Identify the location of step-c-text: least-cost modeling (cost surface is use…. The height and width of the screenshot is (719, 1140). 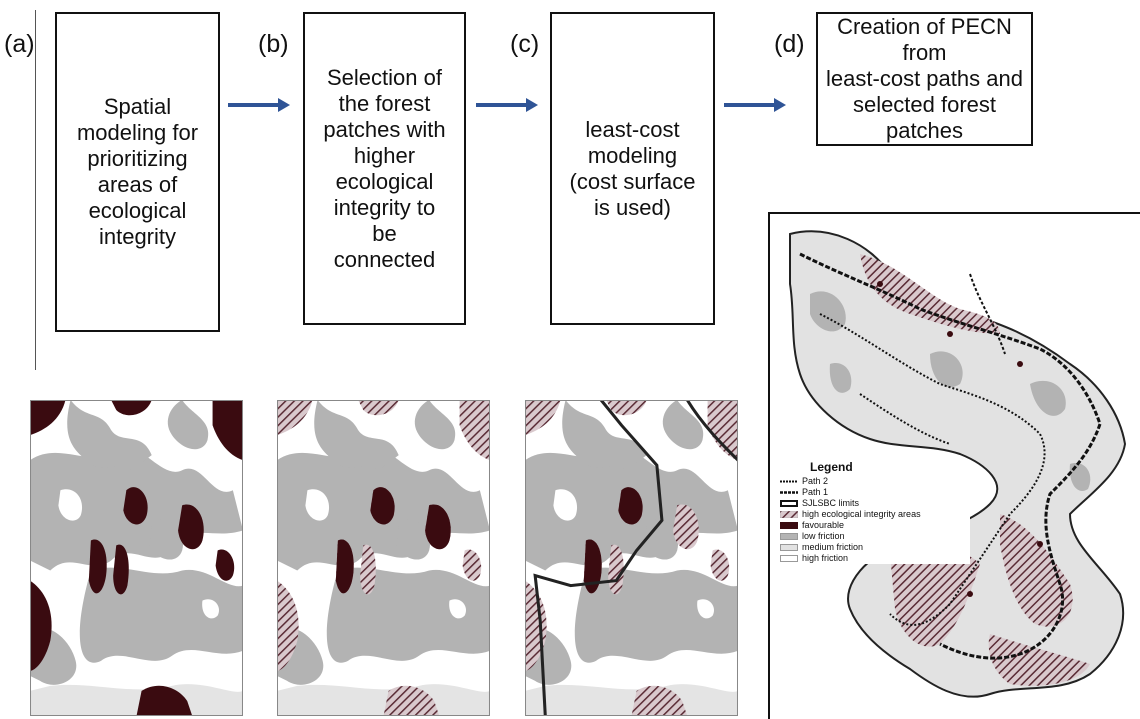
(632, 168).